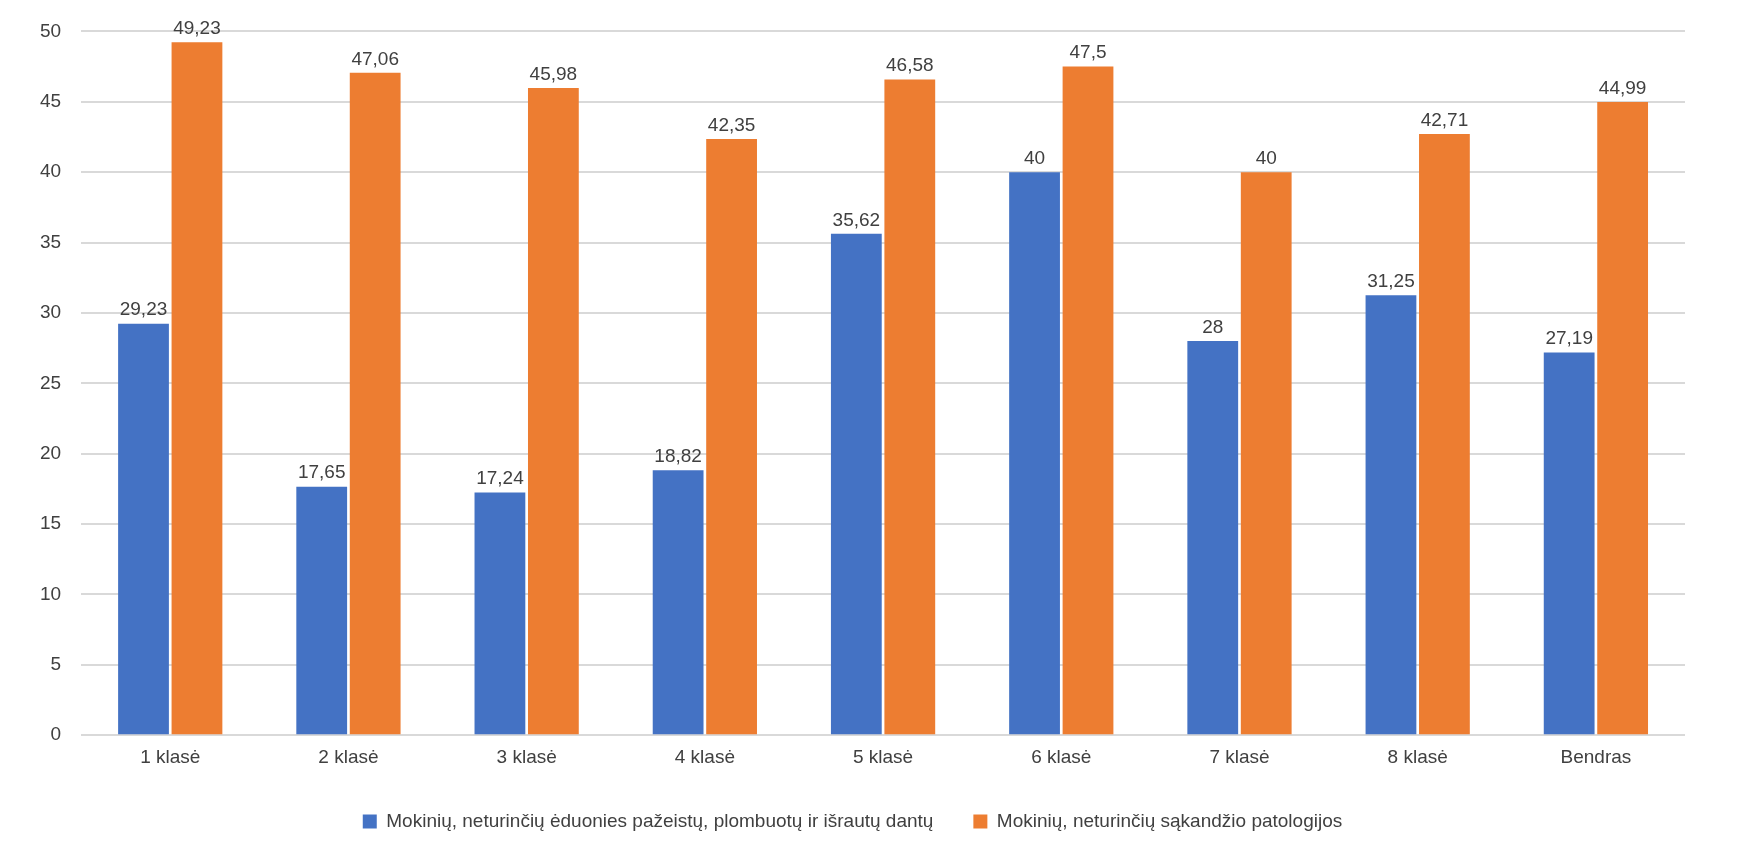 The width and height of the screenshot is (1745, 861). What do you see at coordinates (1391, 281) in the screenshot?
I see `data-label: 31,25` at bounding box center [1391, 281].